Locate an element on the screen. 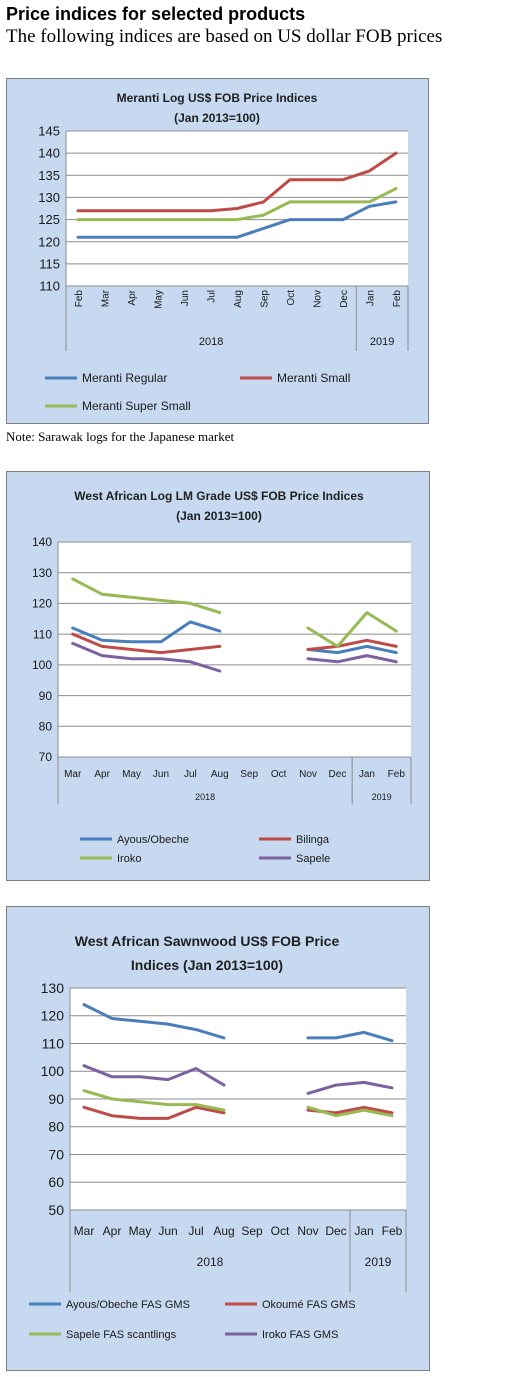  series-line-iroko-fas-gms is located at coordinates (238, 1079).